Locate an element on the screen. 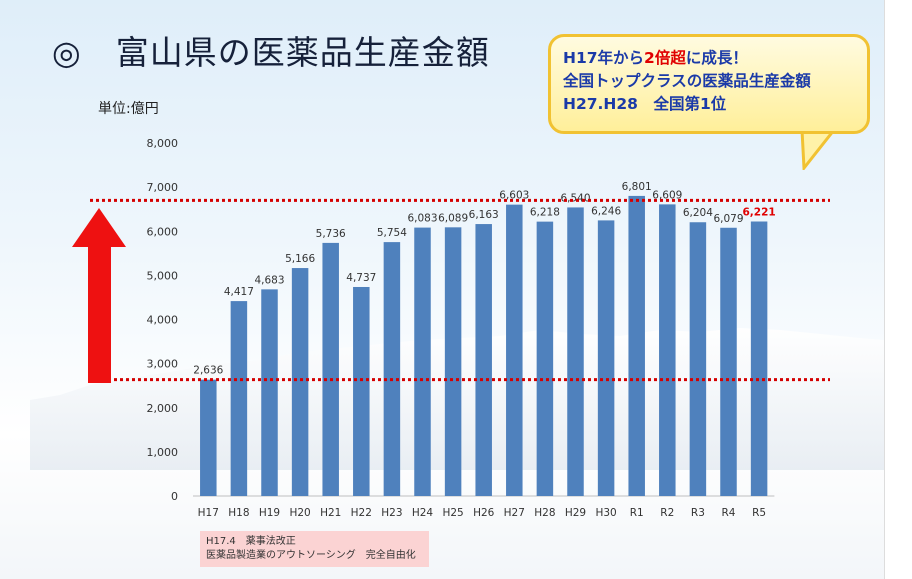 The height and width of the screenshot is (579, 912). data-label: 2,636 is located at coordinates (208, 371).